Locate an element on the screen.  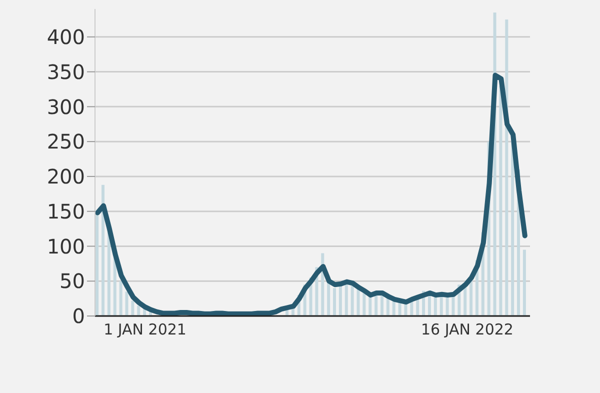
x-tick-label: 1 JAN 2021 is located at coordinates (145, 329).